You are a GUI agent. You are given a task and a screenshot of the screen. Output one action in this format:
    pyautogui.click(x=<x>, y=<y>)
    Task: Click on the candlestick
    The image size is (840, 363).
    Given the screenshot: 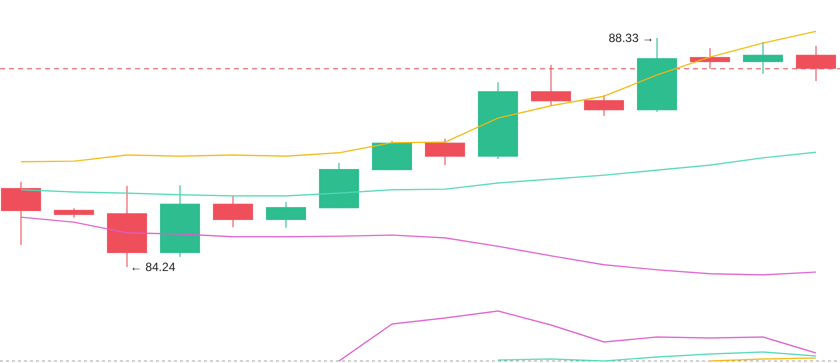 What is the action you would take?
    pyautogui.click(x=763, y=57)
    